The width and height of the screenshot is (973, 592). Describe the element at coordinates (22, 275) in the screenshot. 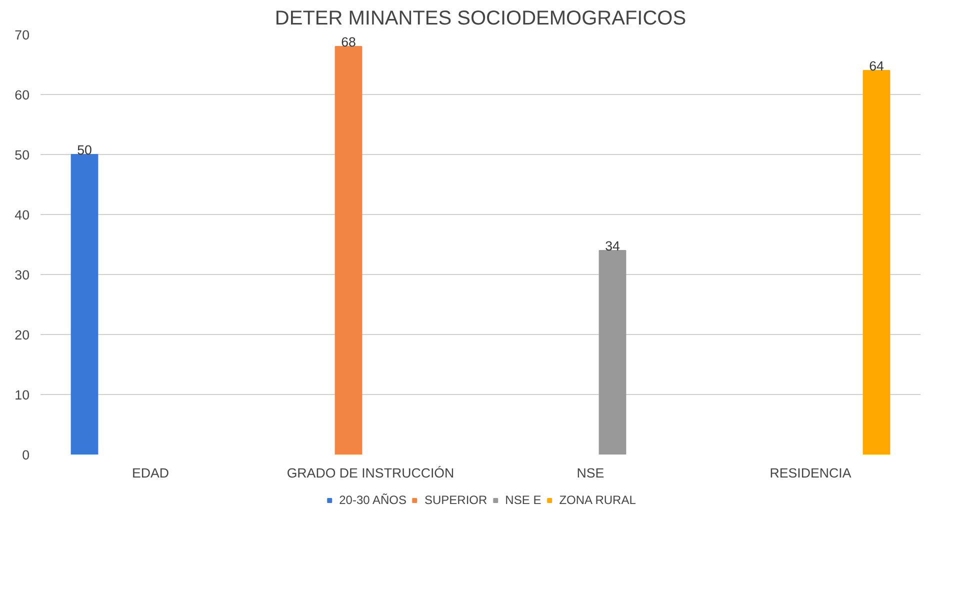

I see `y-tick-label: 30` at that location.